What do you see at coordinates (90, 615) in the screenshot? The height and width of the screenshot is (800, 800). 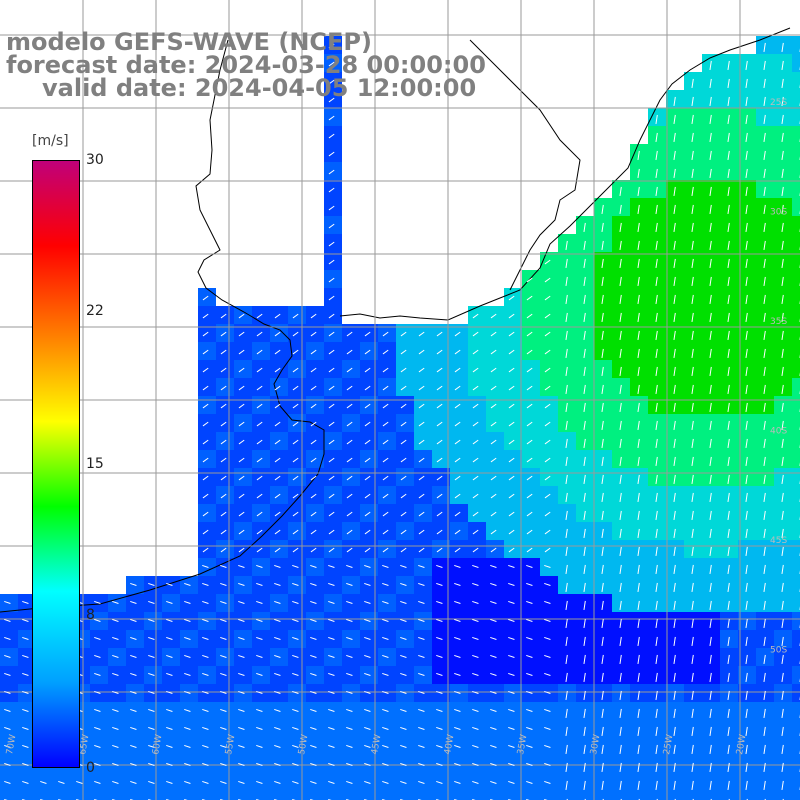 I see `colorbar-tick-8: 8` at bounding box center [90, 615].